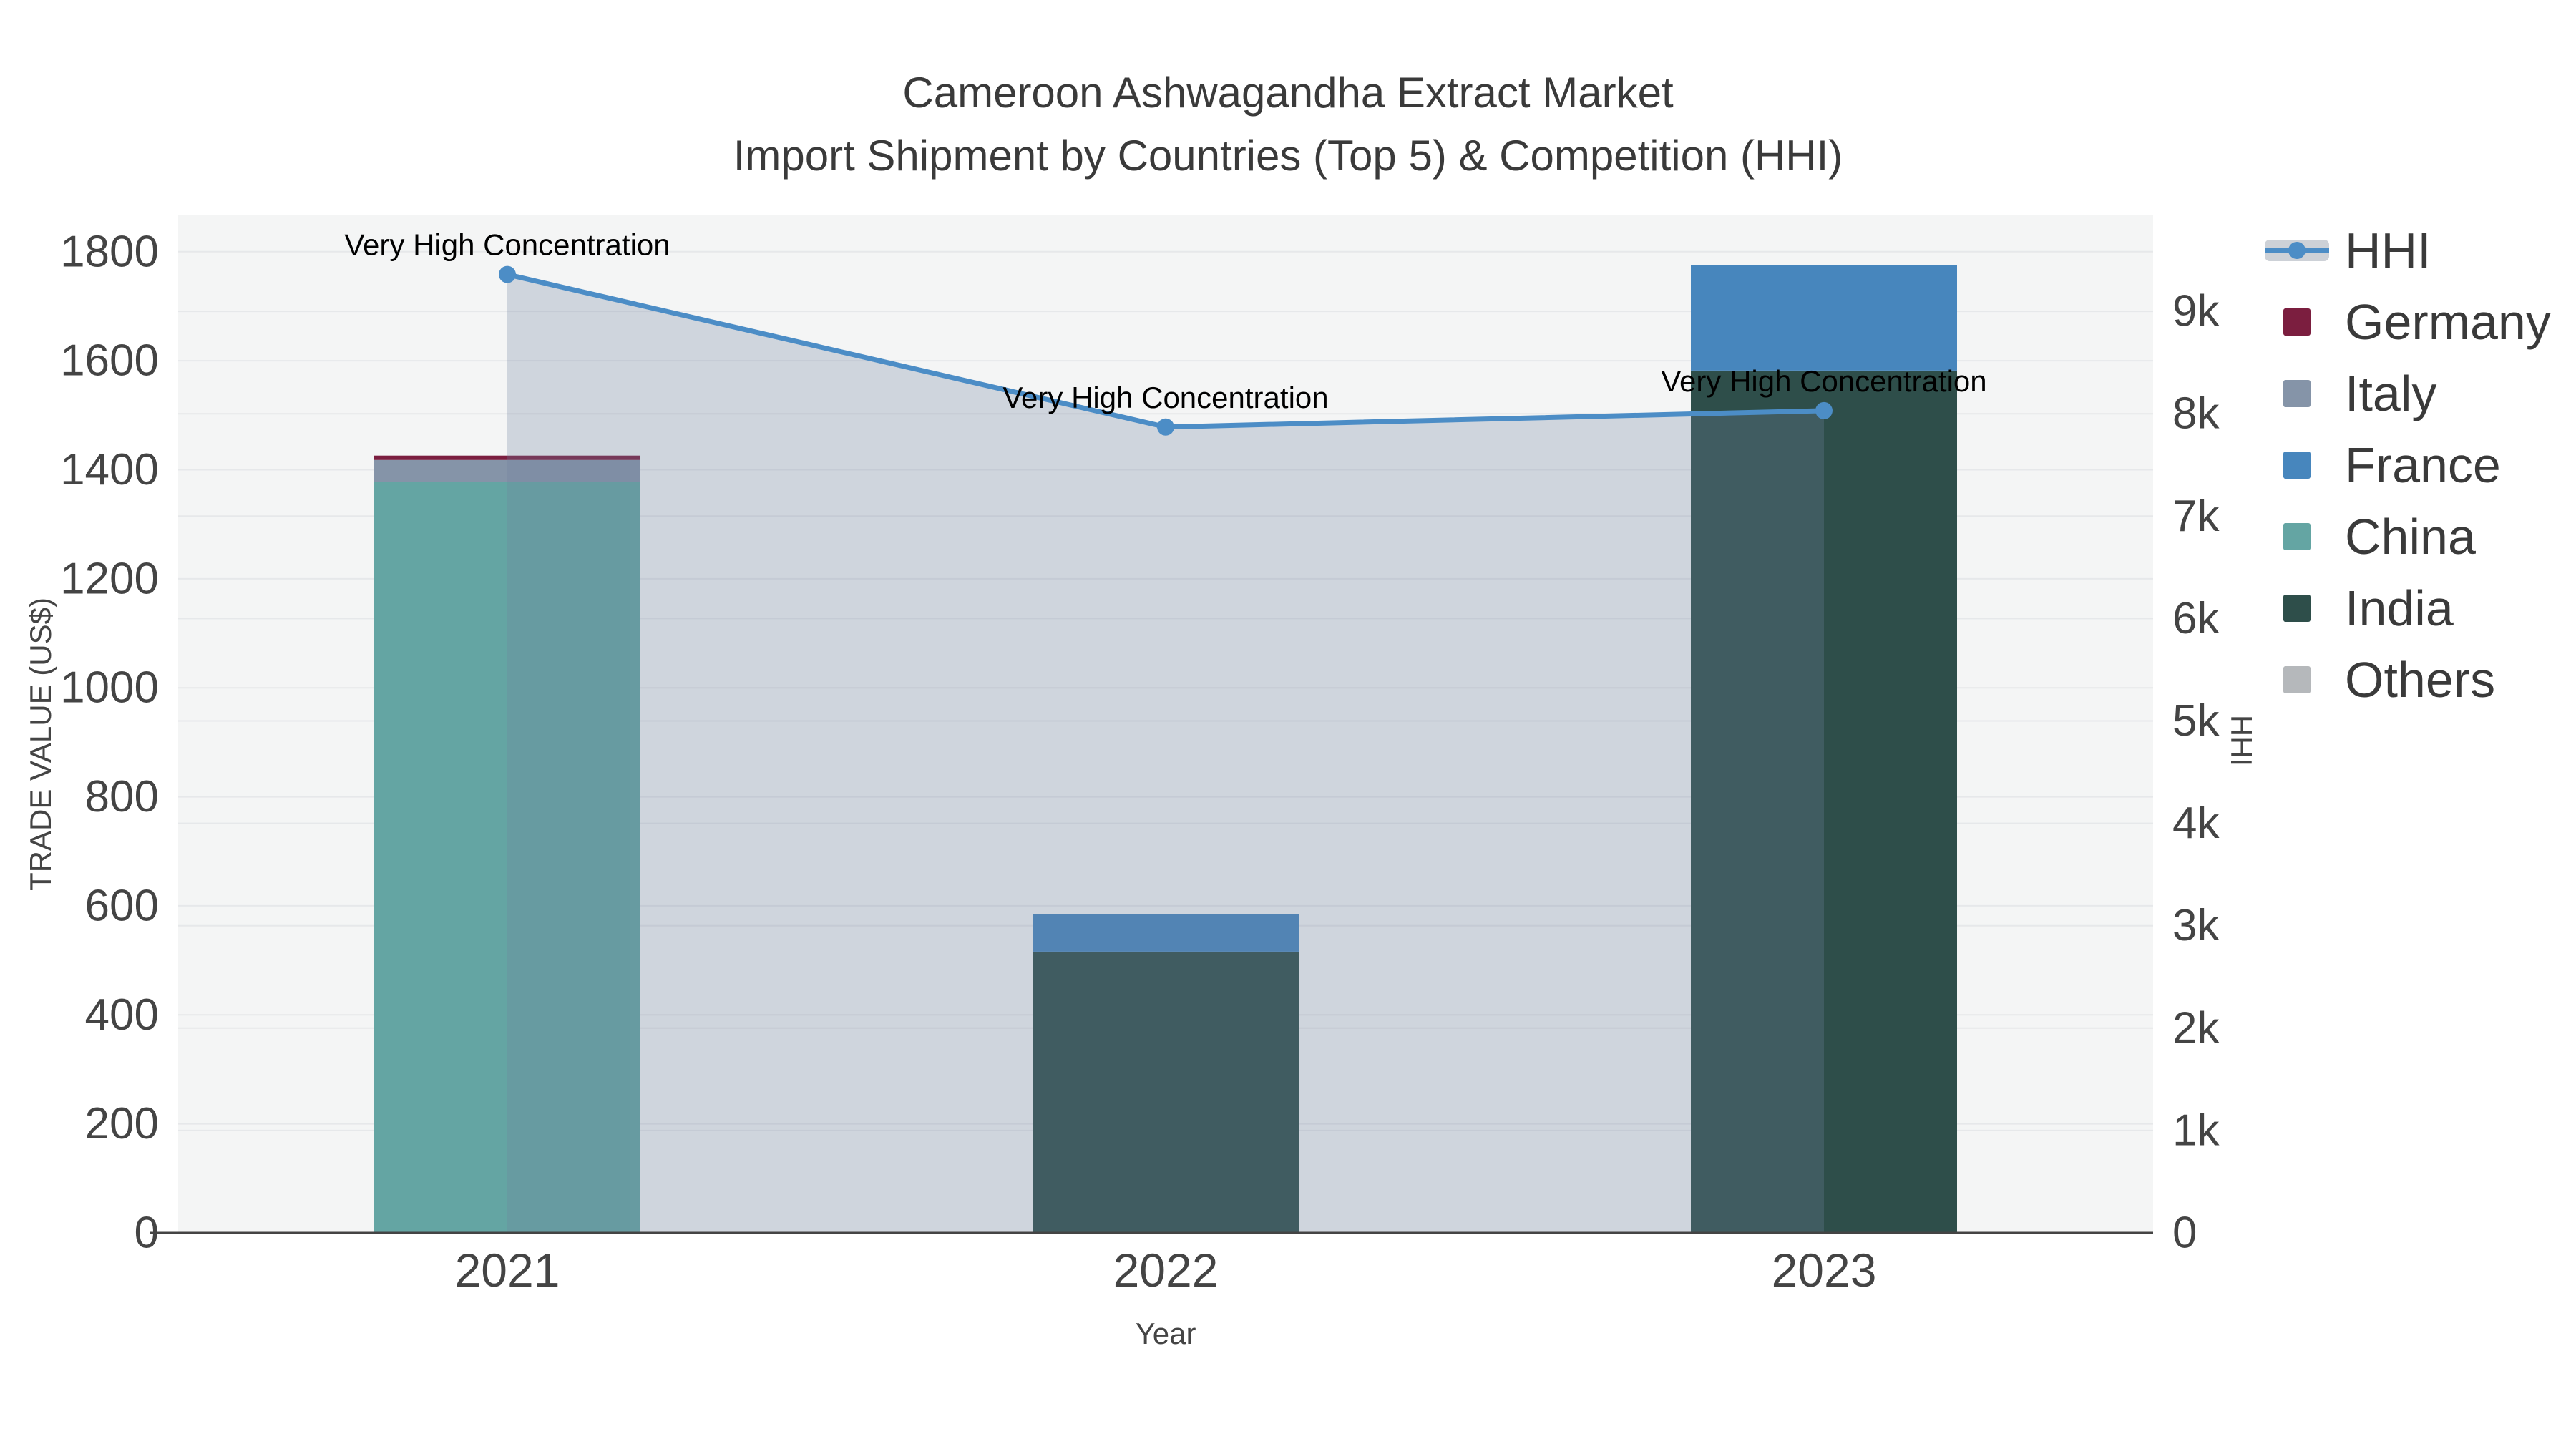 The width and height of the screenshot is (2576, 1449). What do you see at coordinates (2399, 608) in the screenshot?
I see `legend-label: India` at bounding box center [2399, 608].